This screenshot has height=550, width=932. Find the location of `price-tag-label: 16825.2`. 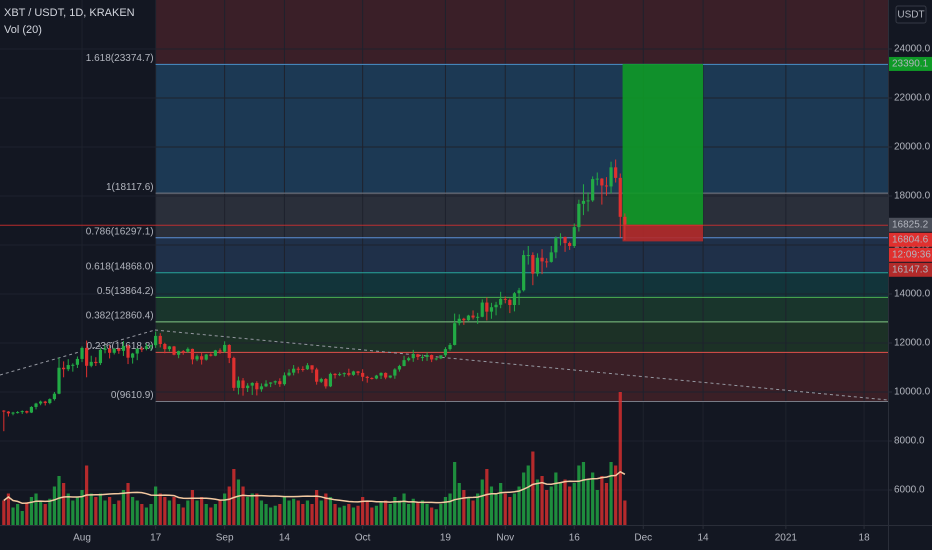

price-tag-label: 16825.2 is located at coordinates (910, 224).